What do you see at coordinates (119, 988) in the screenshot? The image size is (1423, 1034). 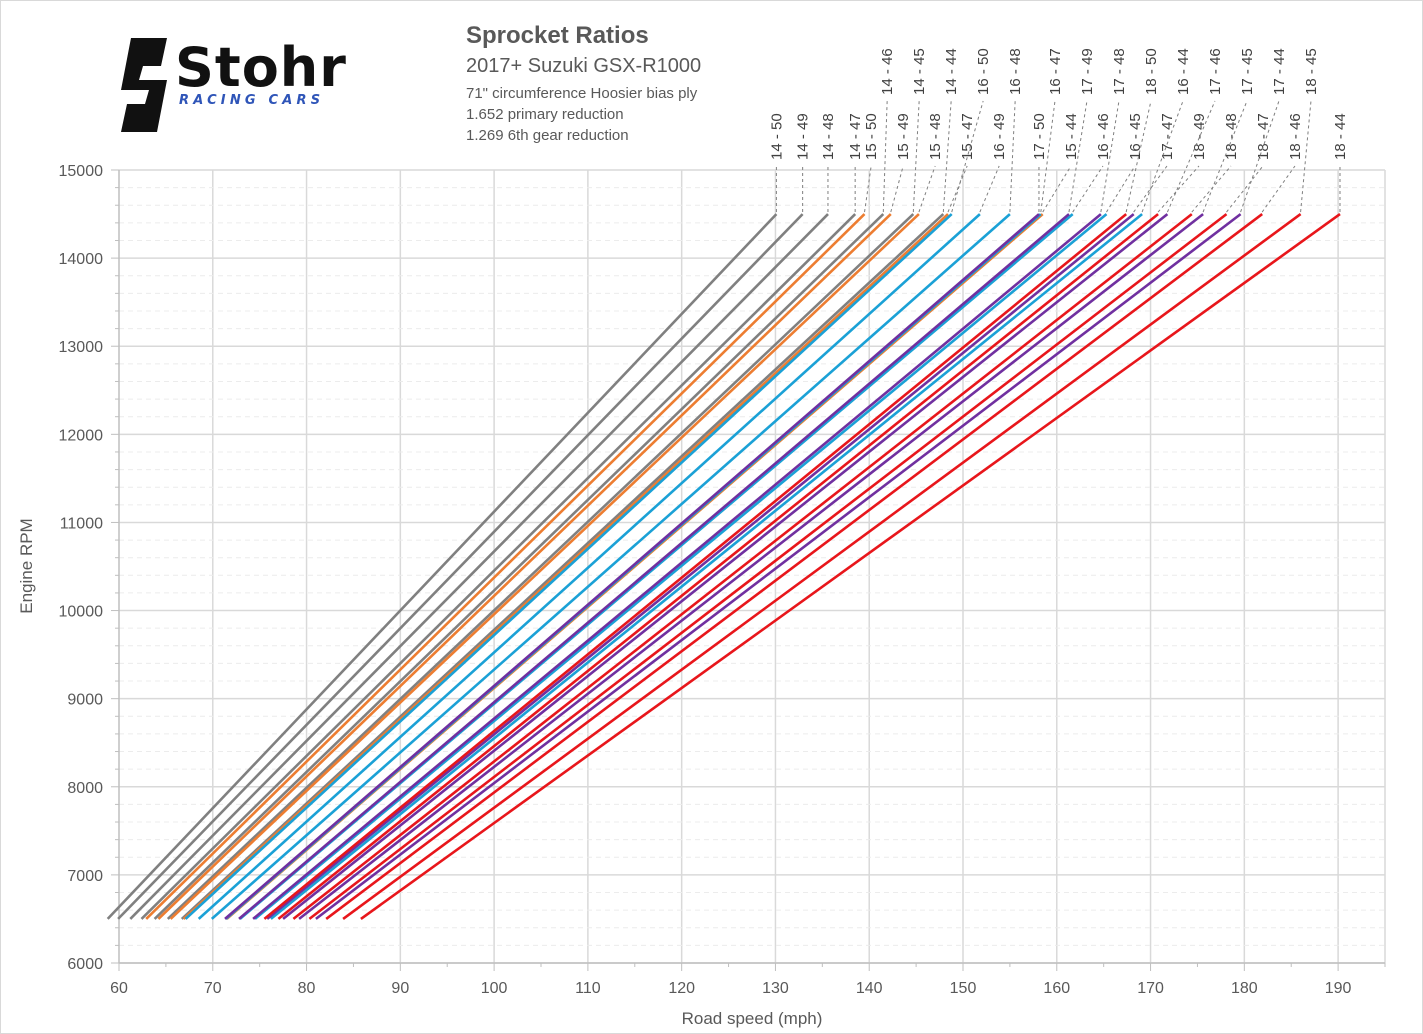 I see `x-tick-label: 60` at bounding box center [119, 988].